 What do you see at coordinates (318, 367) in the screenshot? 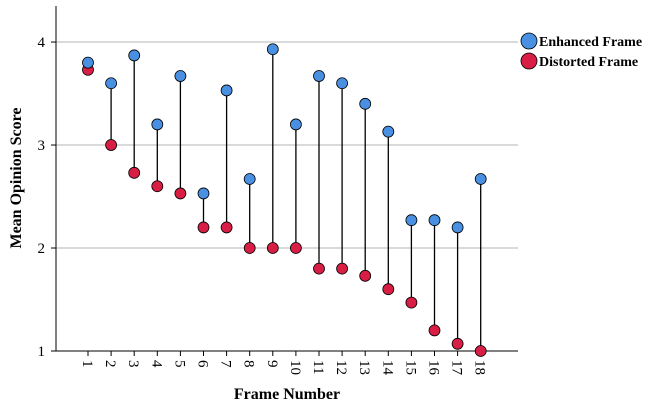
I see `x-tick-label-11: 11` at bounding box center [318, 367].